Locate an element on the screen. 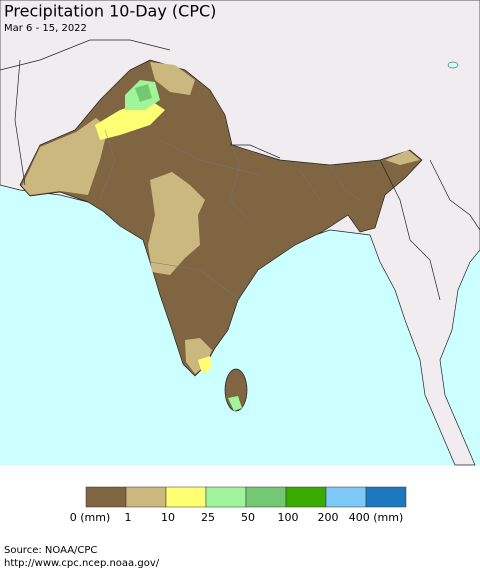 Image resolution: width=480 pixels, height=571 pixels. source-url: http://www.cpc.ncep.noaa.gov/ is located at coordinates (82, 563).